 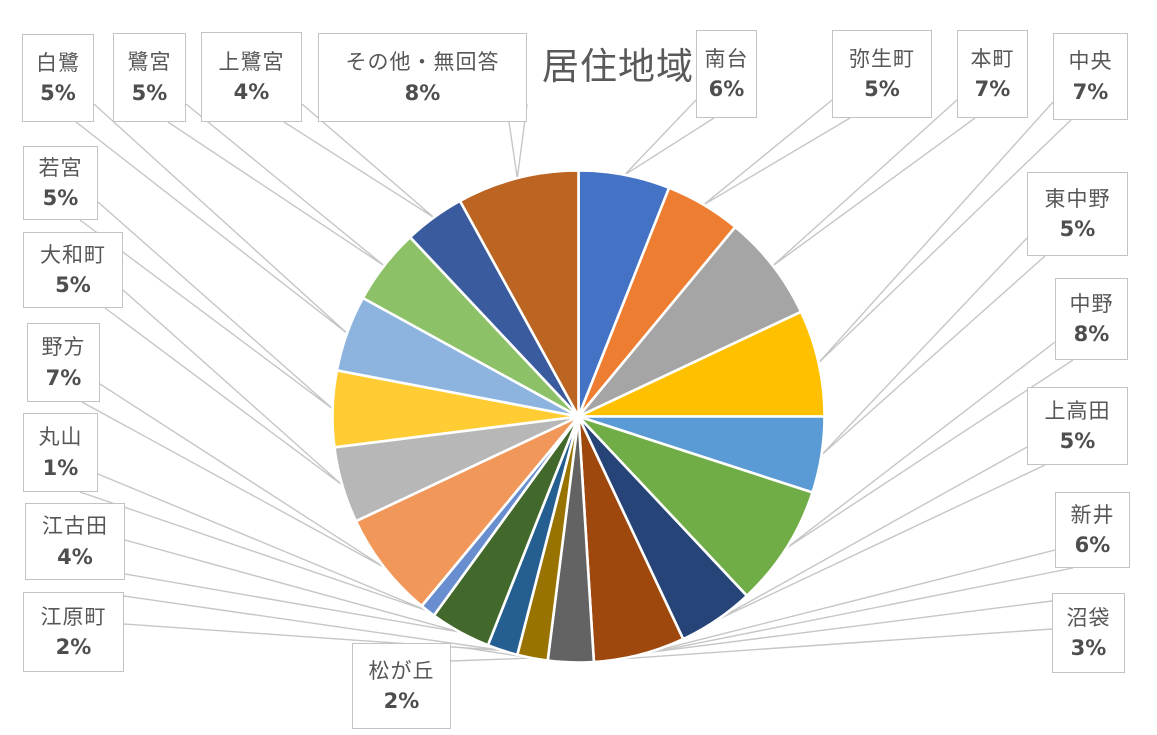 What do you see at coordinates (75, 526) in the screenshot?
I see `data-label-name: 江古田` at bounding box center [75, 526].